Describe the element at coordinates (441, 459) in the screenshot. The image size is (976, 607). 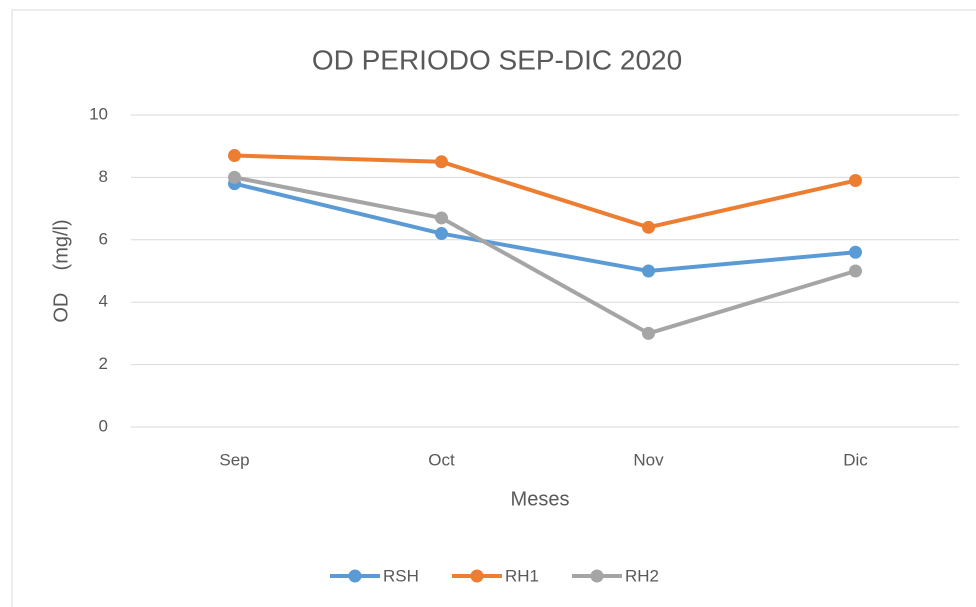
I see `x-tick-label: Oct` at that location.